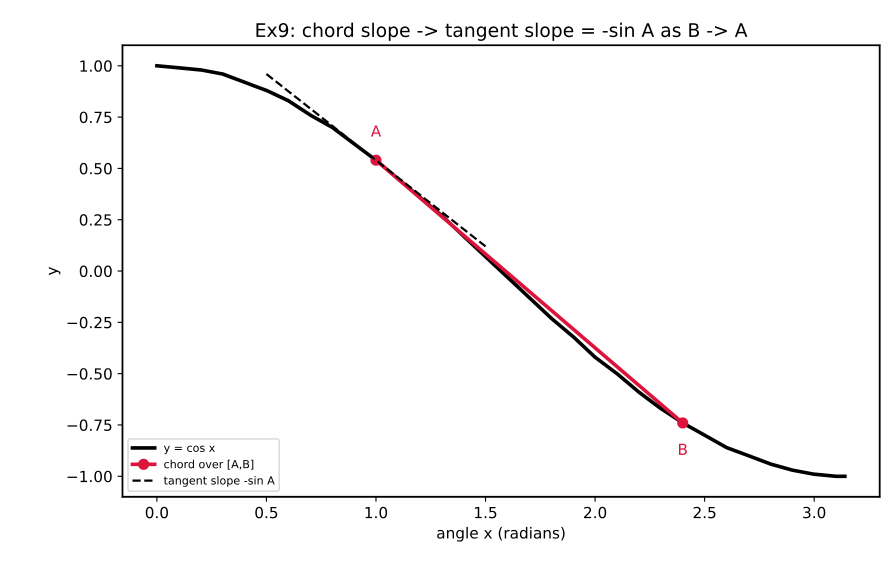 This screenshot has width=894, height=573. Describe the element at coordinates (90, 425) in the screenshot. I see `y-tick-label: −0.75` at that location.